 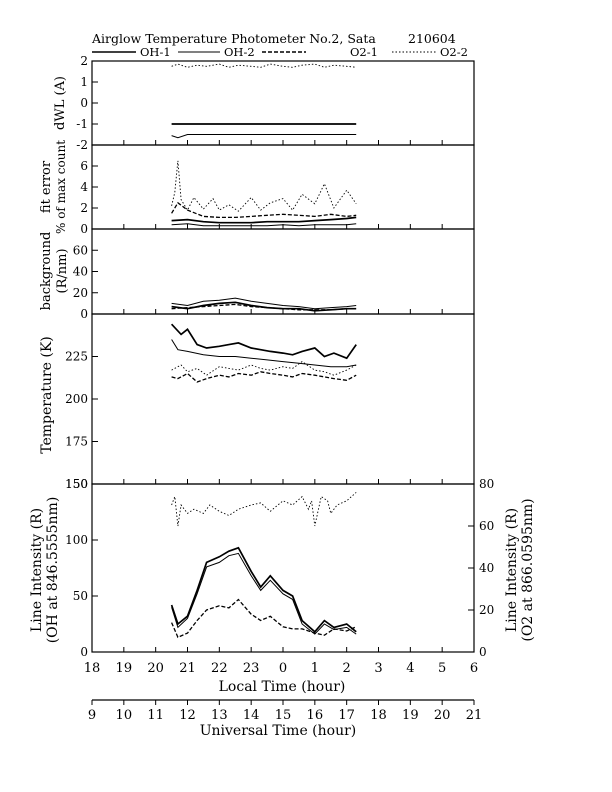 What do you see at coordinates (53, 570) in the screenshot?
I see `ylabel-intensity-sub: (OH at 846.5555nm)` at bounding box center [53, 570].